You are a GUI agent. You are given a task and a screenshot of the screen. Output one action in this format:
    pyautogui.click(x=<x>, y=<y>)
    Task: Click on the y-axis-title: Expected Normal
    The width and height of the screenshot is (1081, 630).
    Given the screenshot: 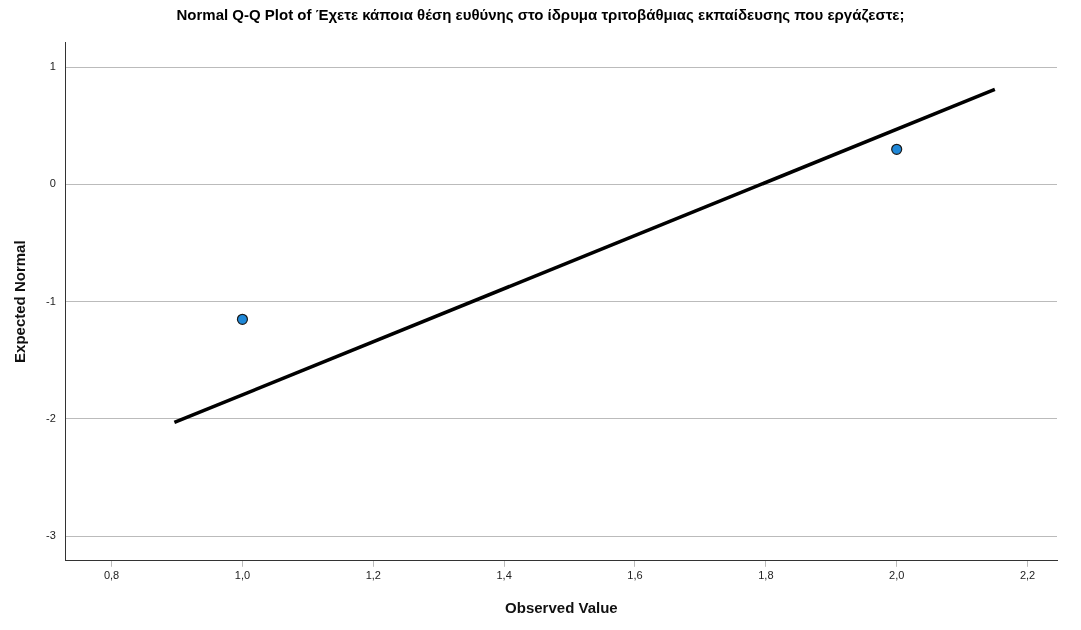 What is the action you would take?
    pyautogui.click(x=20, y=301)
    